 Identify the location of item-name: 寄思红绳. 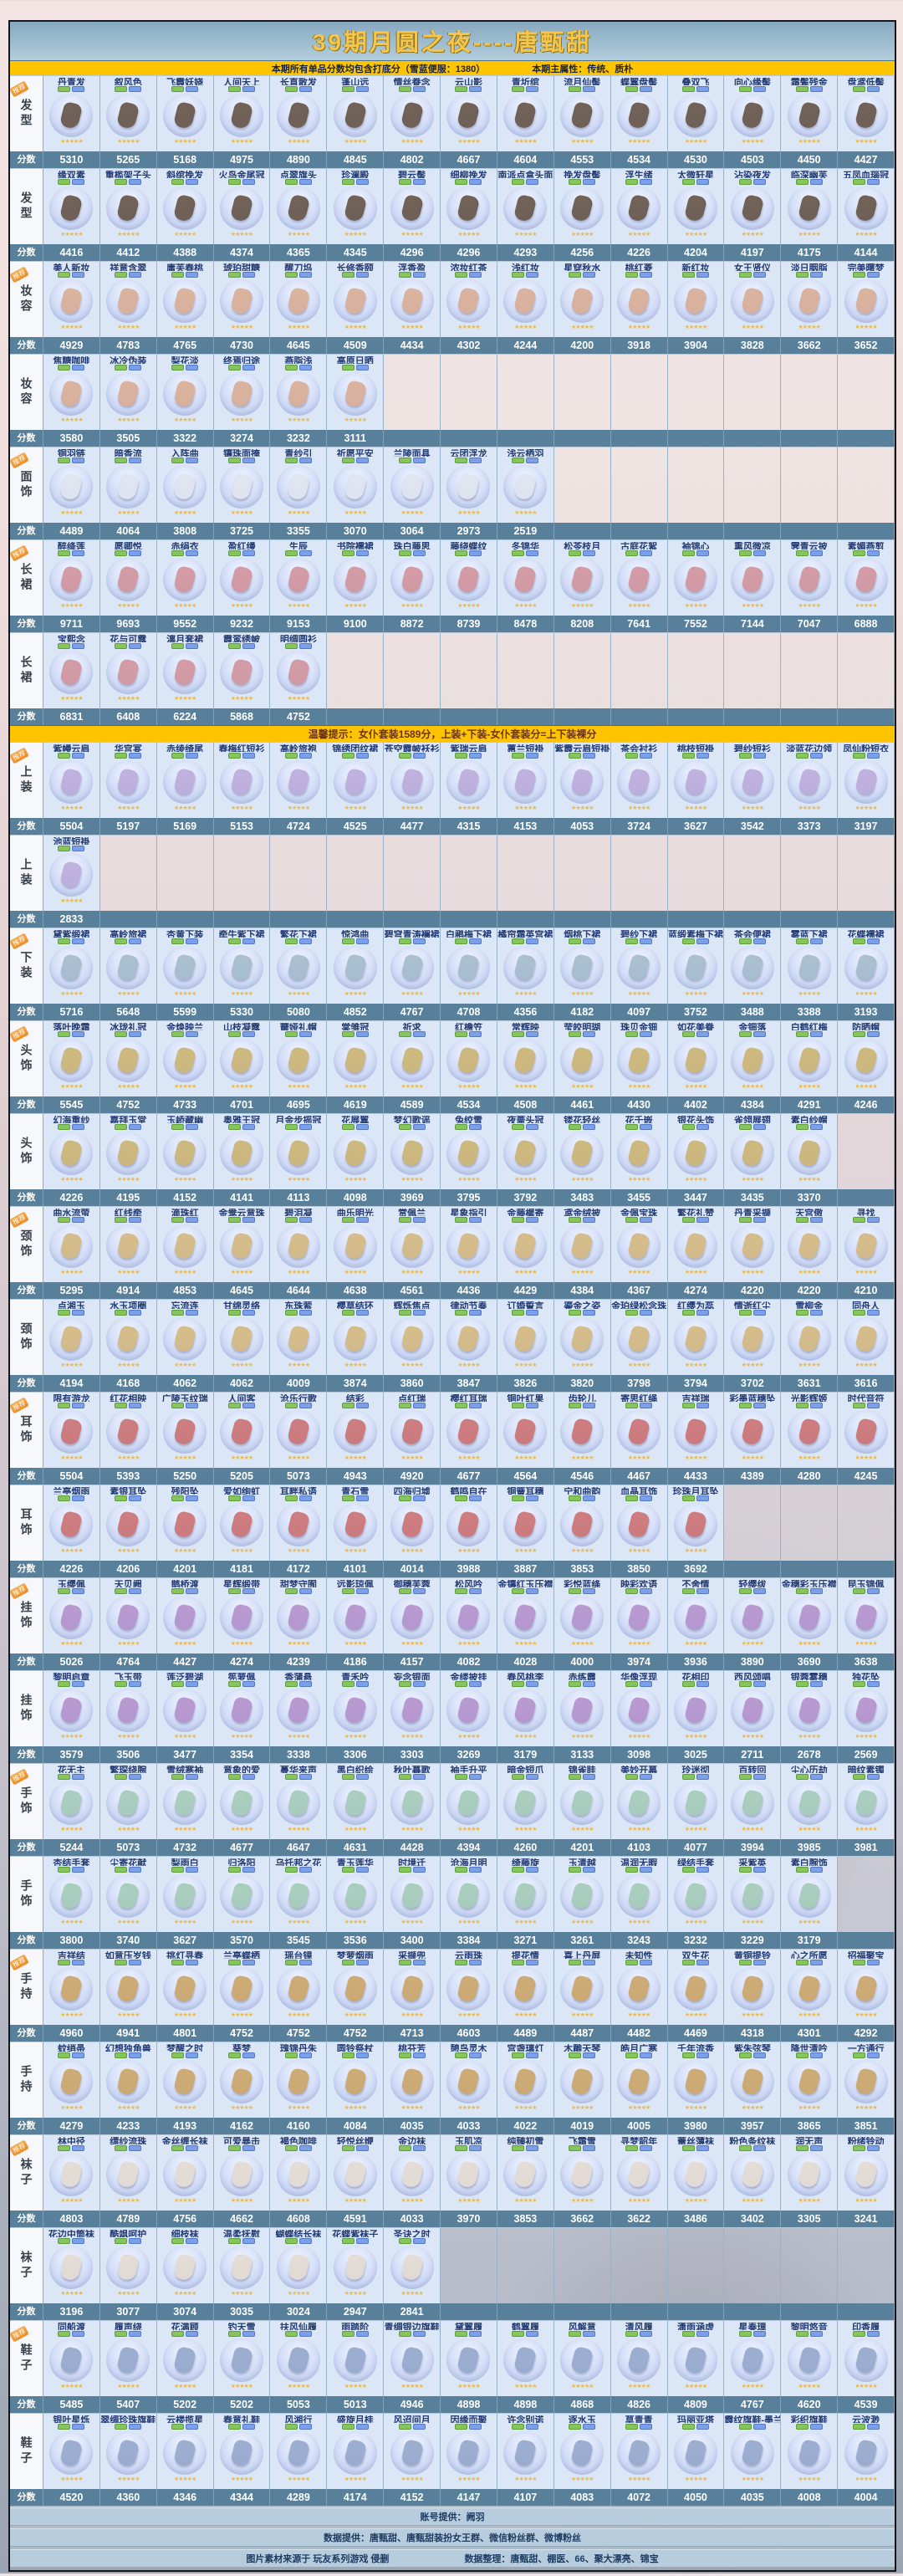
(639, 1398).